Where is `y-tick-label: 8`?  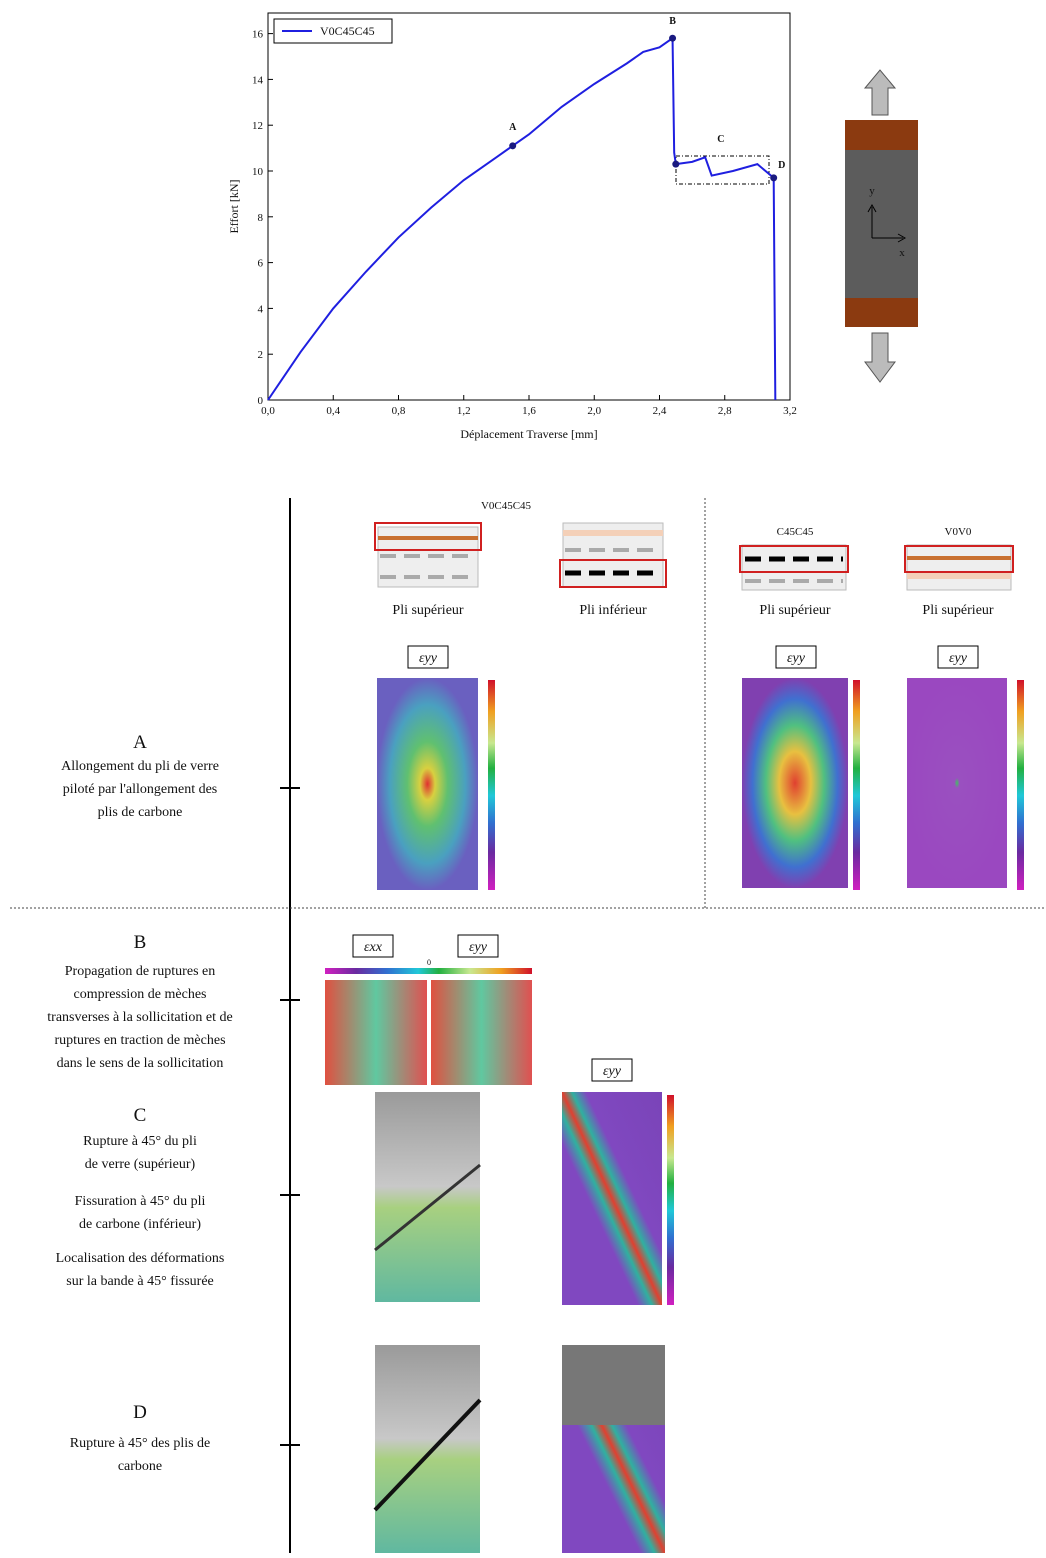 y-tick-label: 8 is located at coordinates (261, 218).